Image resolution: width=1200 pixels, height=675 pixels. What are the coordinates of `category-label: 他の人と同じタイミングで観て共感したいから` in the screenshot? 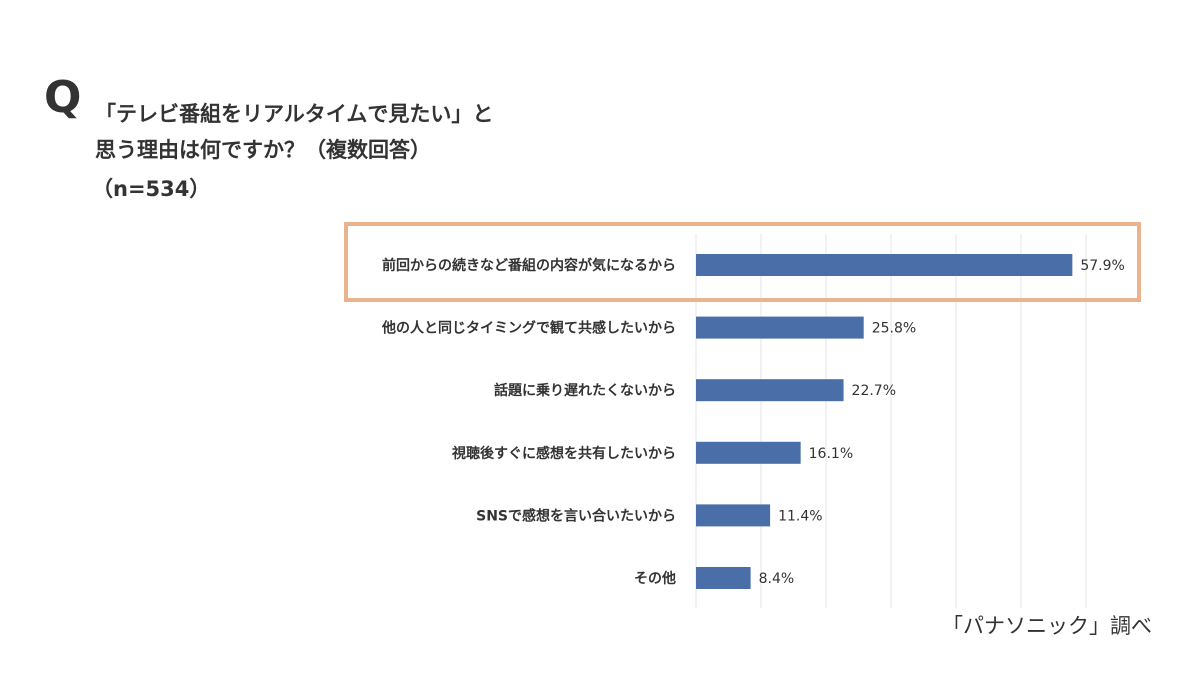 It's located at (528, 328).